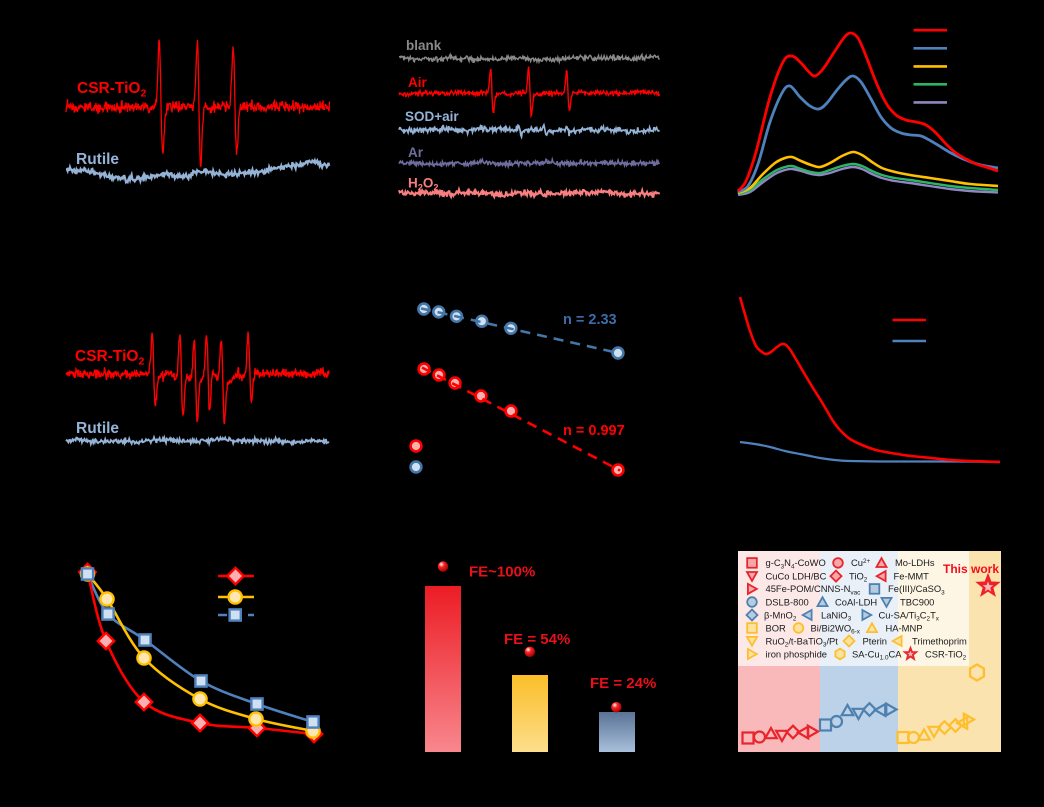 The height and width of the screenshot is (807, 1044). I want to click on svg-text: FE~100%, so click(502, 572).